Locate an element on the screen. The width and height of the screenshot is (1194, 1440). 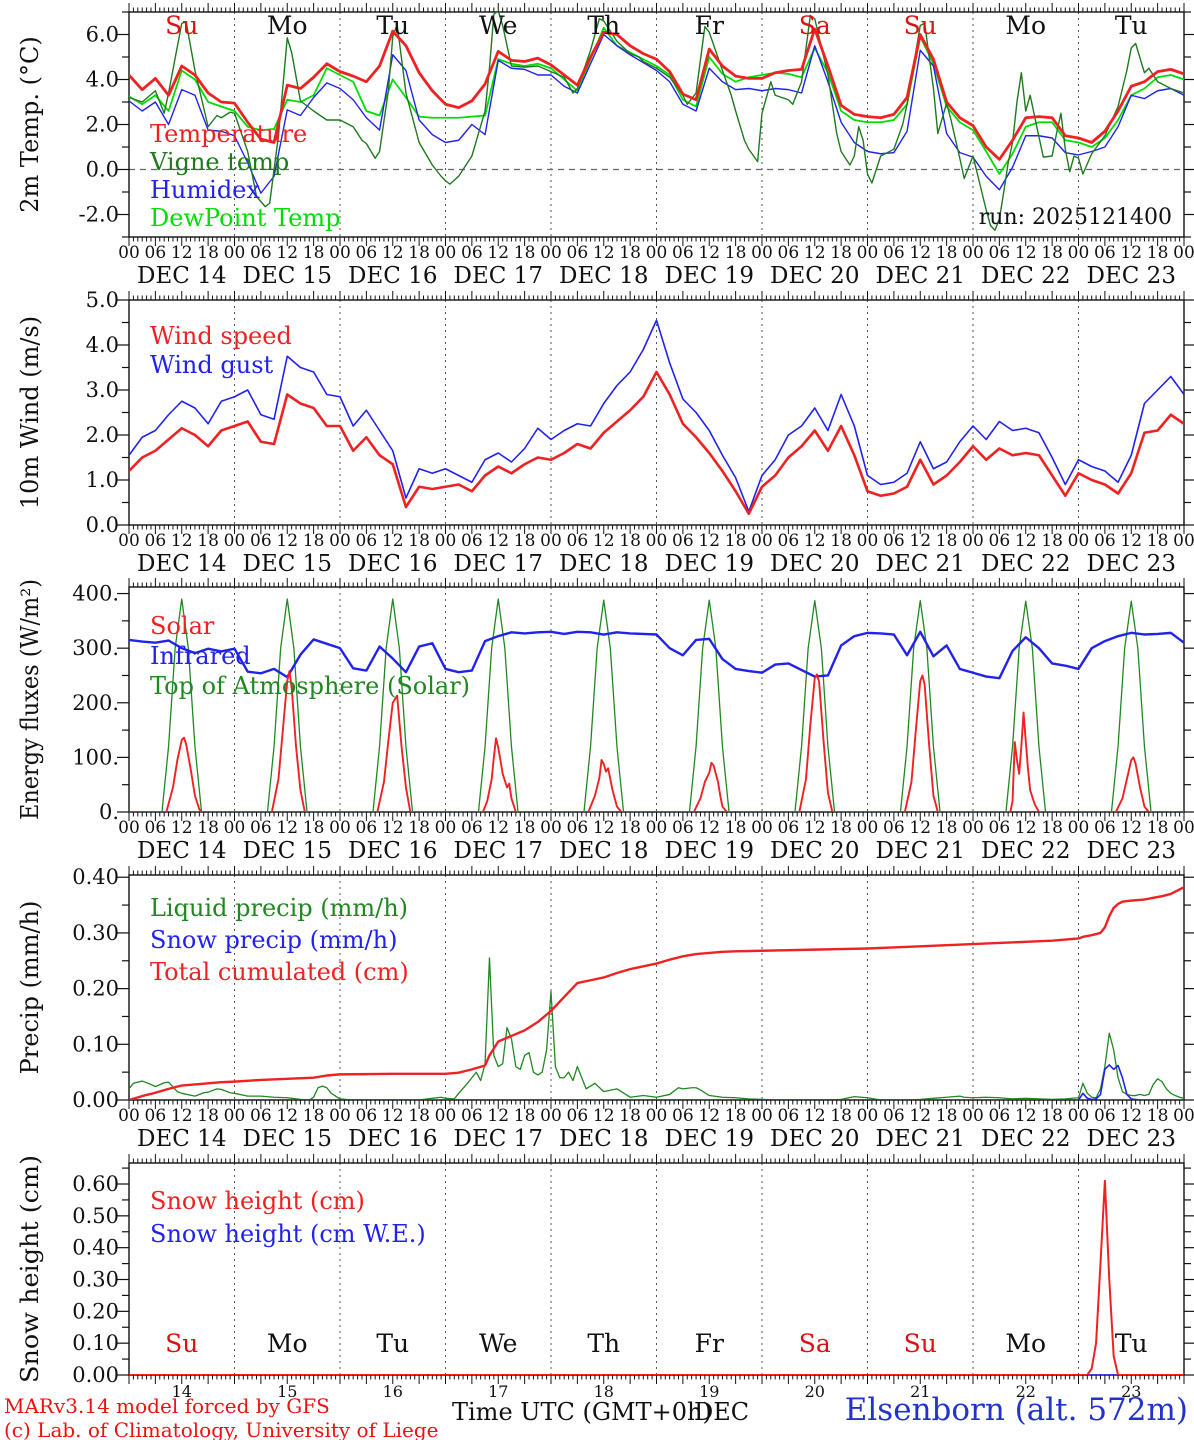
axis-label-wind: 10m Wind (m/s) is located at coordinates (30, 412).